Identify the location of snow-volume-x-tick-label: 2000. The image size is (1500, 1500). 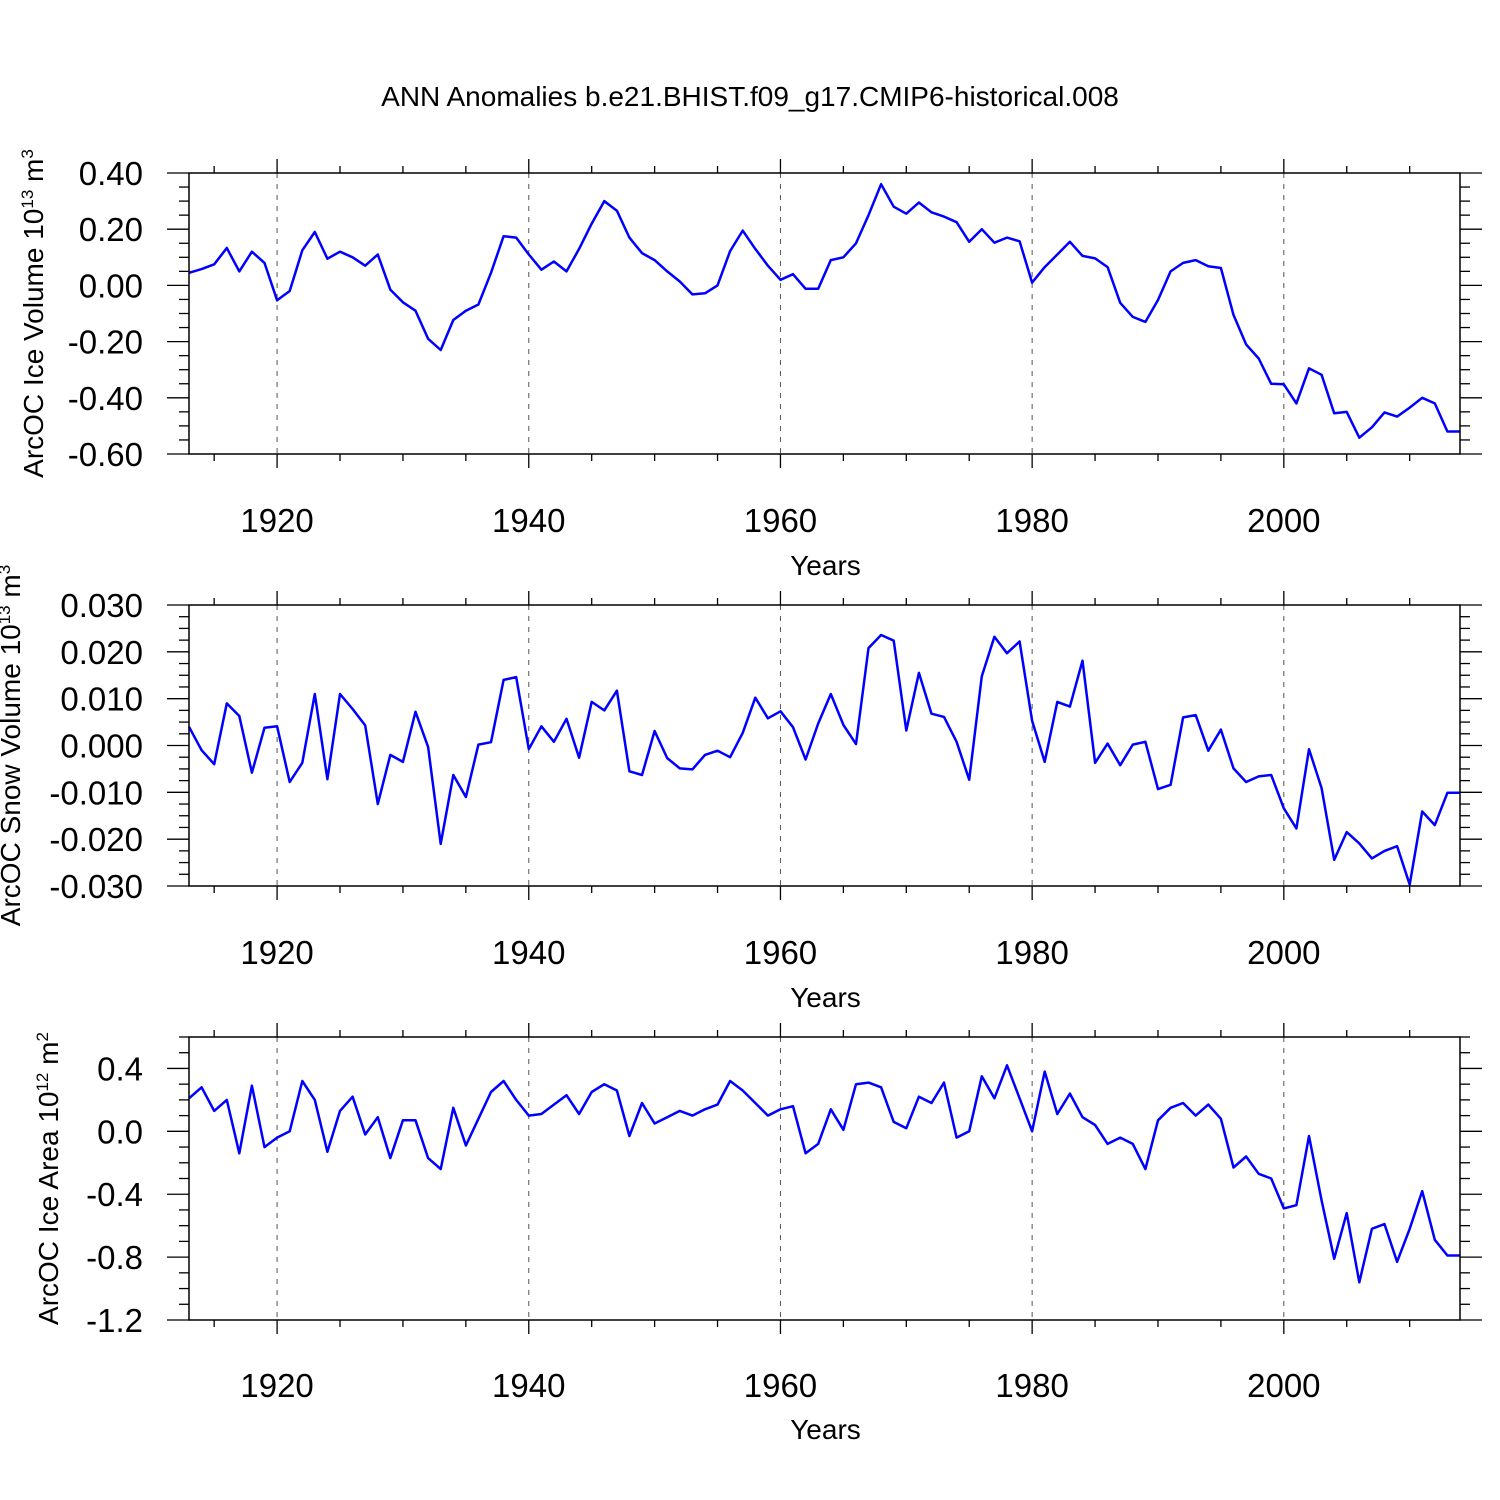
(1283, 952).